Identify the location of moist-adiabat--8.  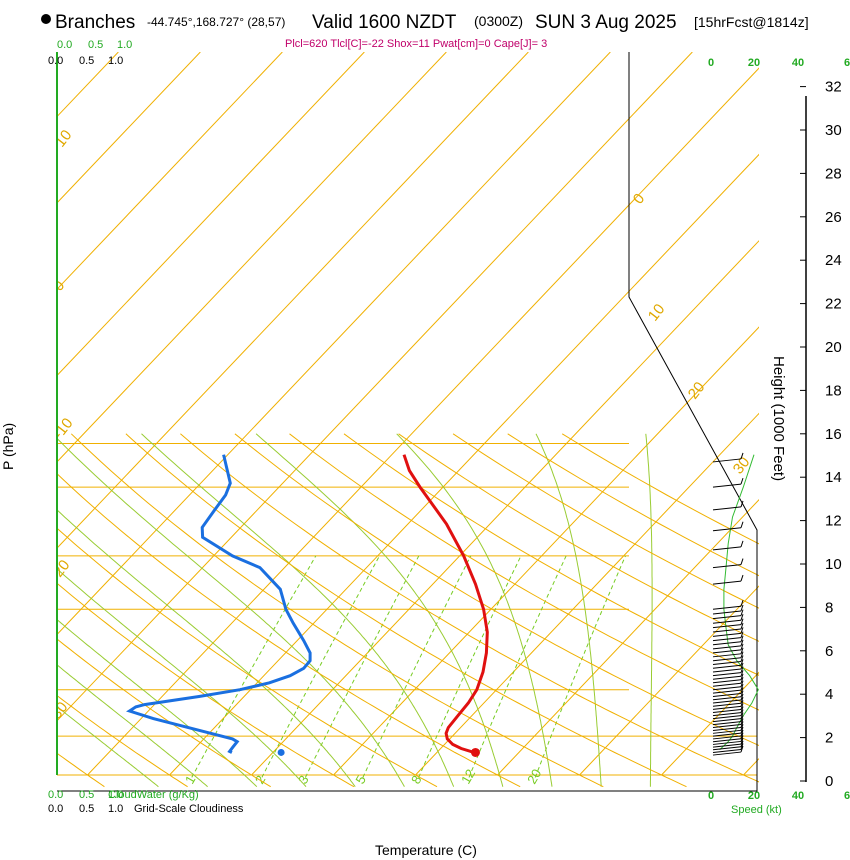
(157, 703).